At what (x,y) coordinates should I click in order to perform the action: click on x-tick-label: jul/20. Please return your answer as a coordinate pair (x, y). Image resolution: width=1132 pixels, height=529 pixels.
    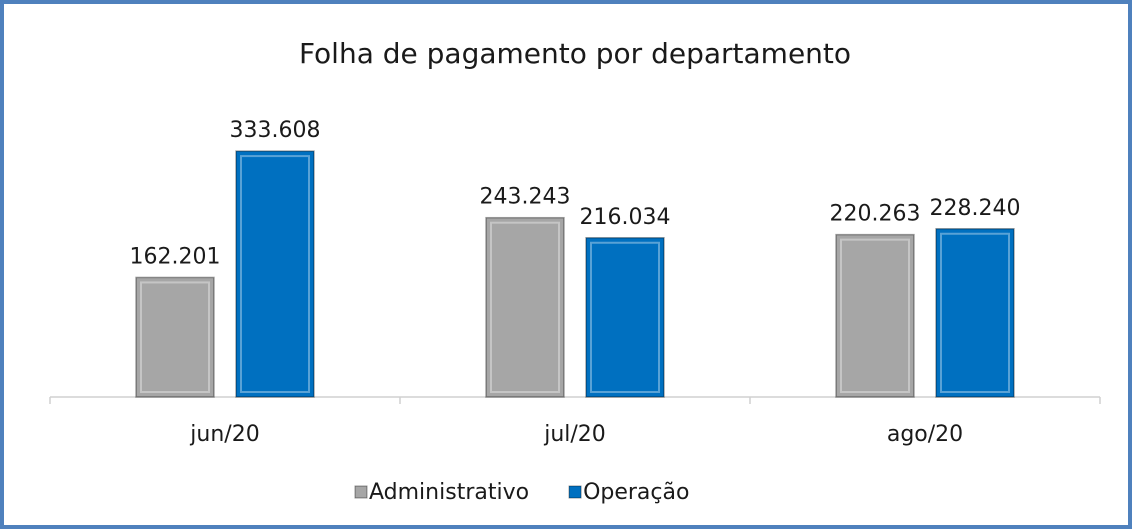
    Looking at the image, I should click on (574, 434).